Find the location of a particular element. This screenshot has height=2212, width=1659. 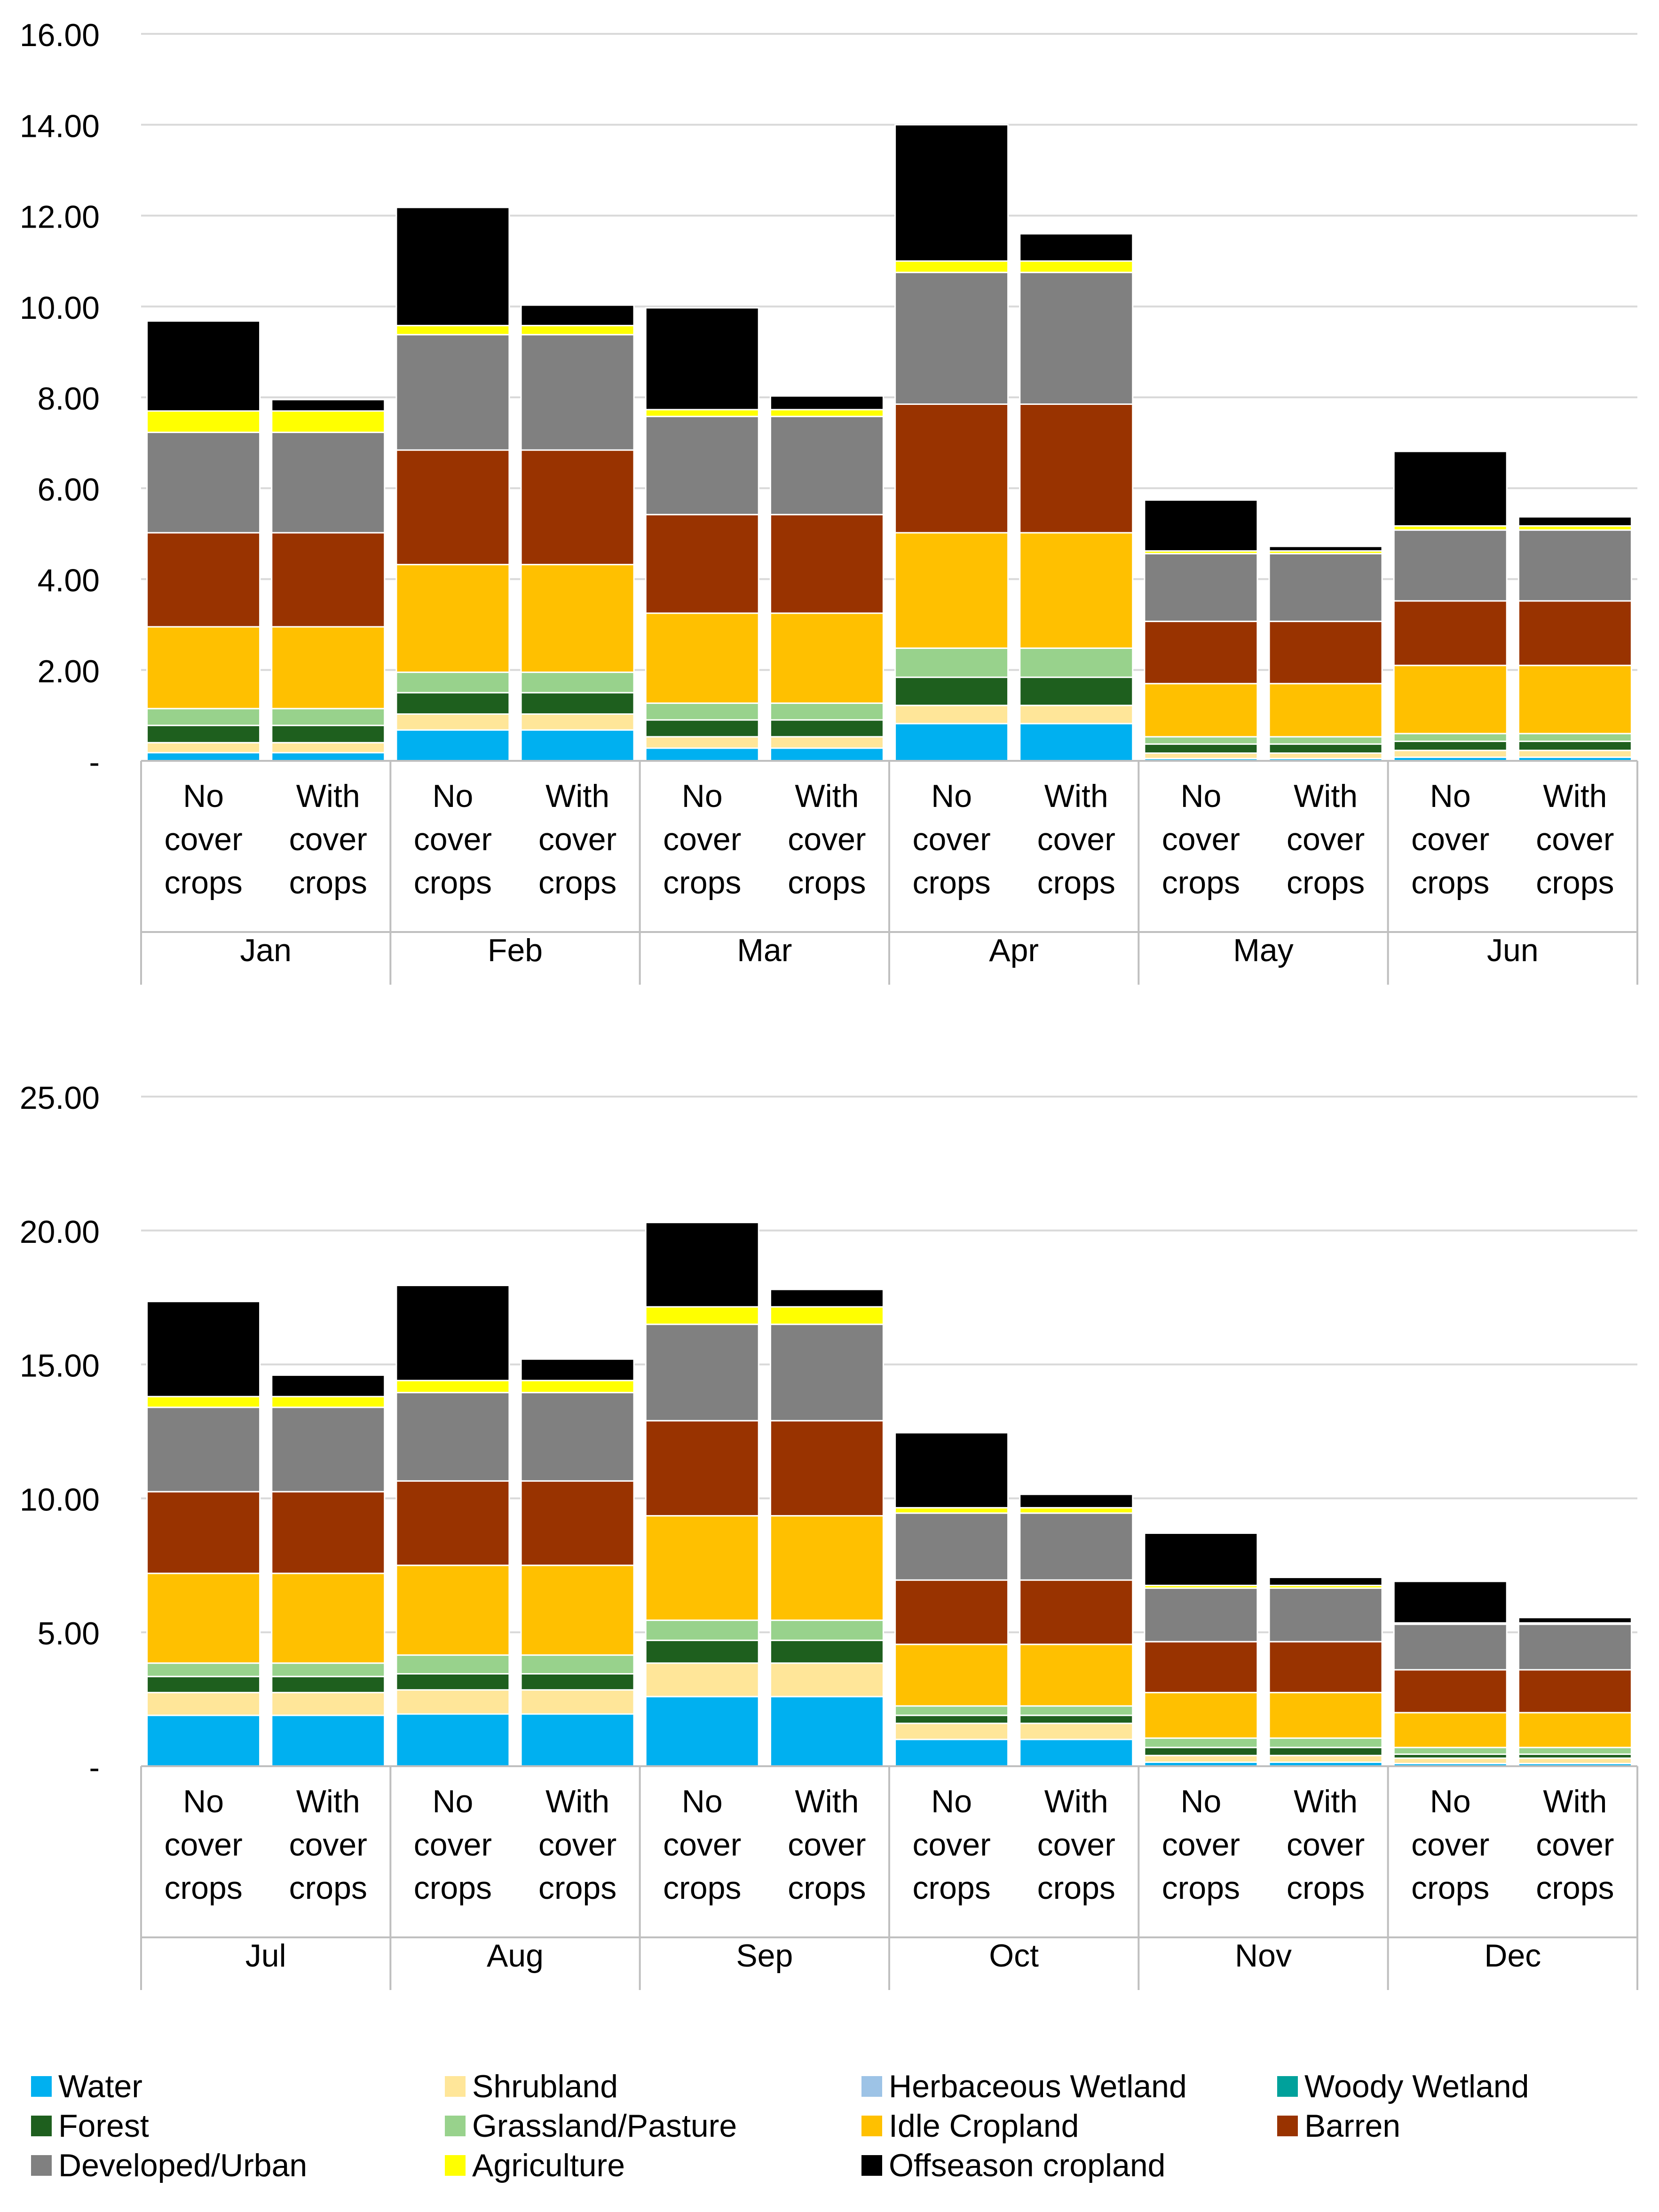

legend-item-shrubland: Shrubland is located at coordinates (531, 2086).